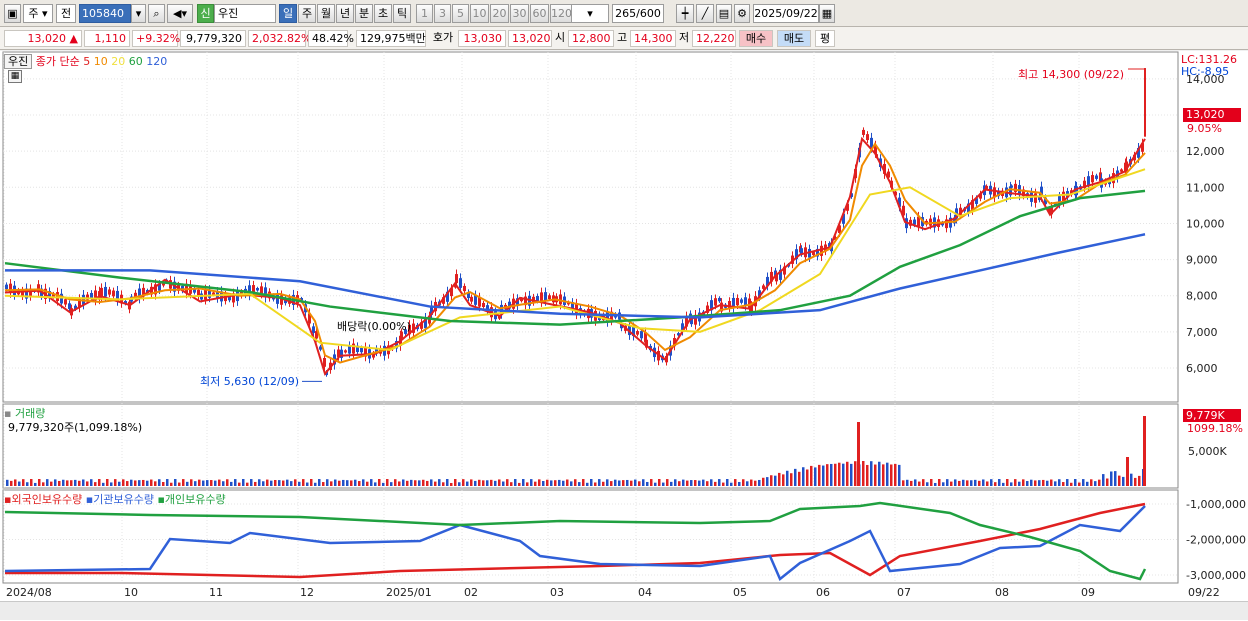 This screenshot has height=621, width=1248. Describe the element at coordinates (345, 13) in the screenshot. I see `period-tab-3: 년` at that location.